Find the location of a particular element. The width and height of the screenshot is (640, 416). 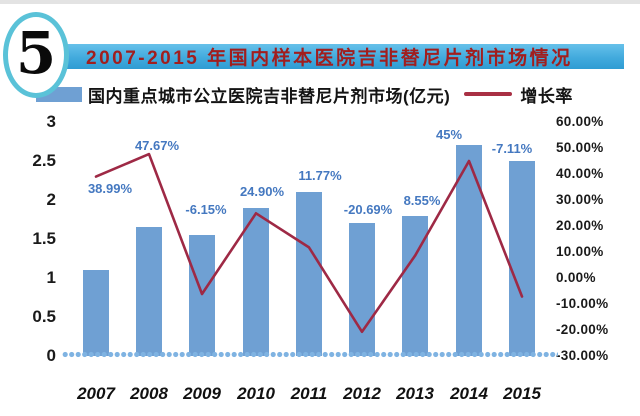

section-number-badge: 5 is located at coordinates (36, 55).